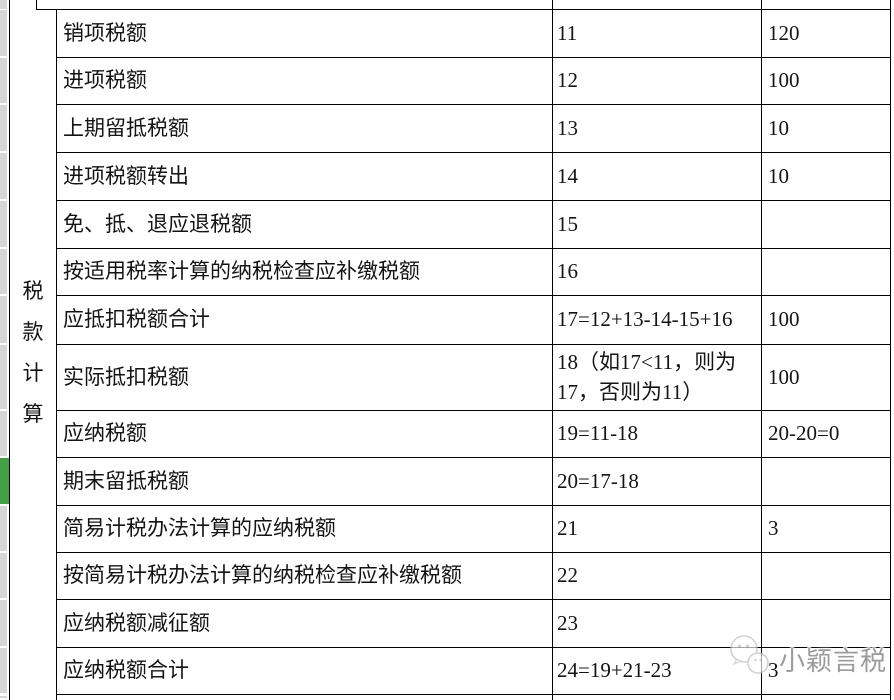  Describe the element at coordinates (567, 32) in the screenshot. I see `line-code-cell: 11` at that location.